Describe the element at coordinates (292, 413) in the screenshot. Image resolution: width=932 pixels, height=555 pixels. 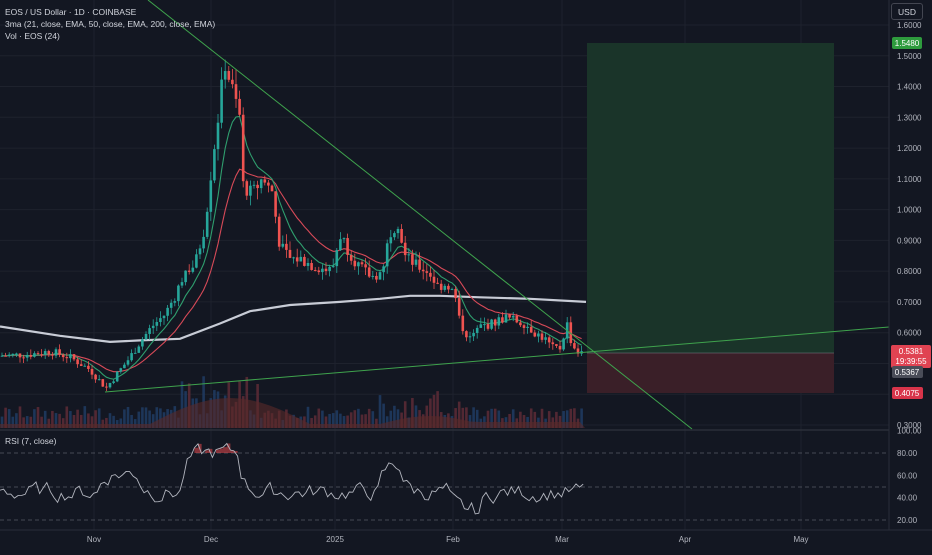
I see `volume-ma-area` at that location.